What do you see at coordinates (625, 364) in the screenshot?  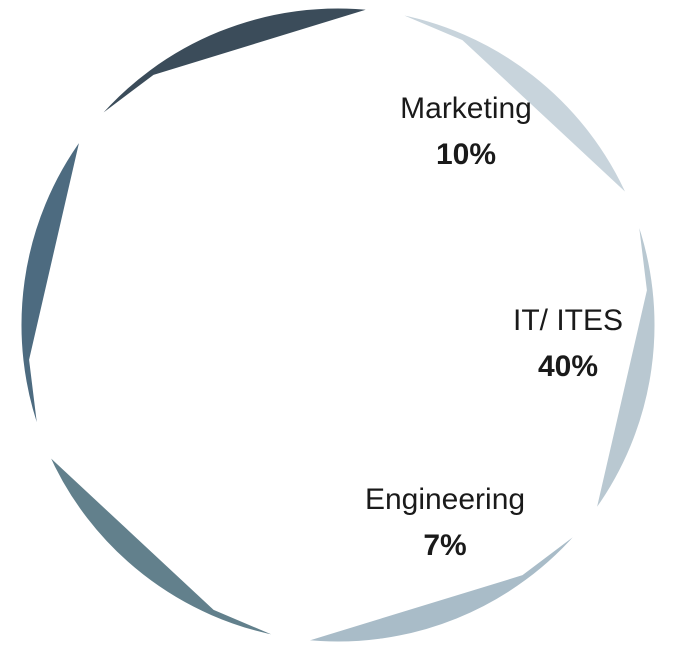 I see `segment-it-ites` at bounding box center [625, 364].